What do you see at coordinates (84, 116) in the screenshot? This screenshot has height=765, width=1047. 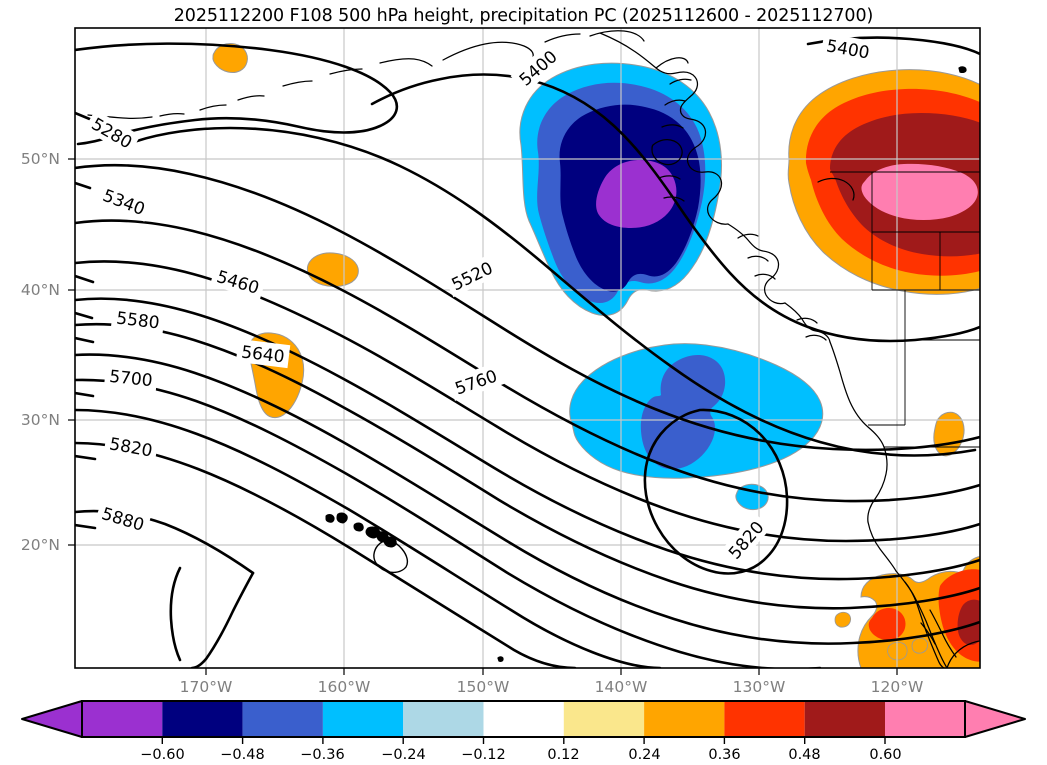 I see `contour-5280-lead` at bounding box center [84, 116].